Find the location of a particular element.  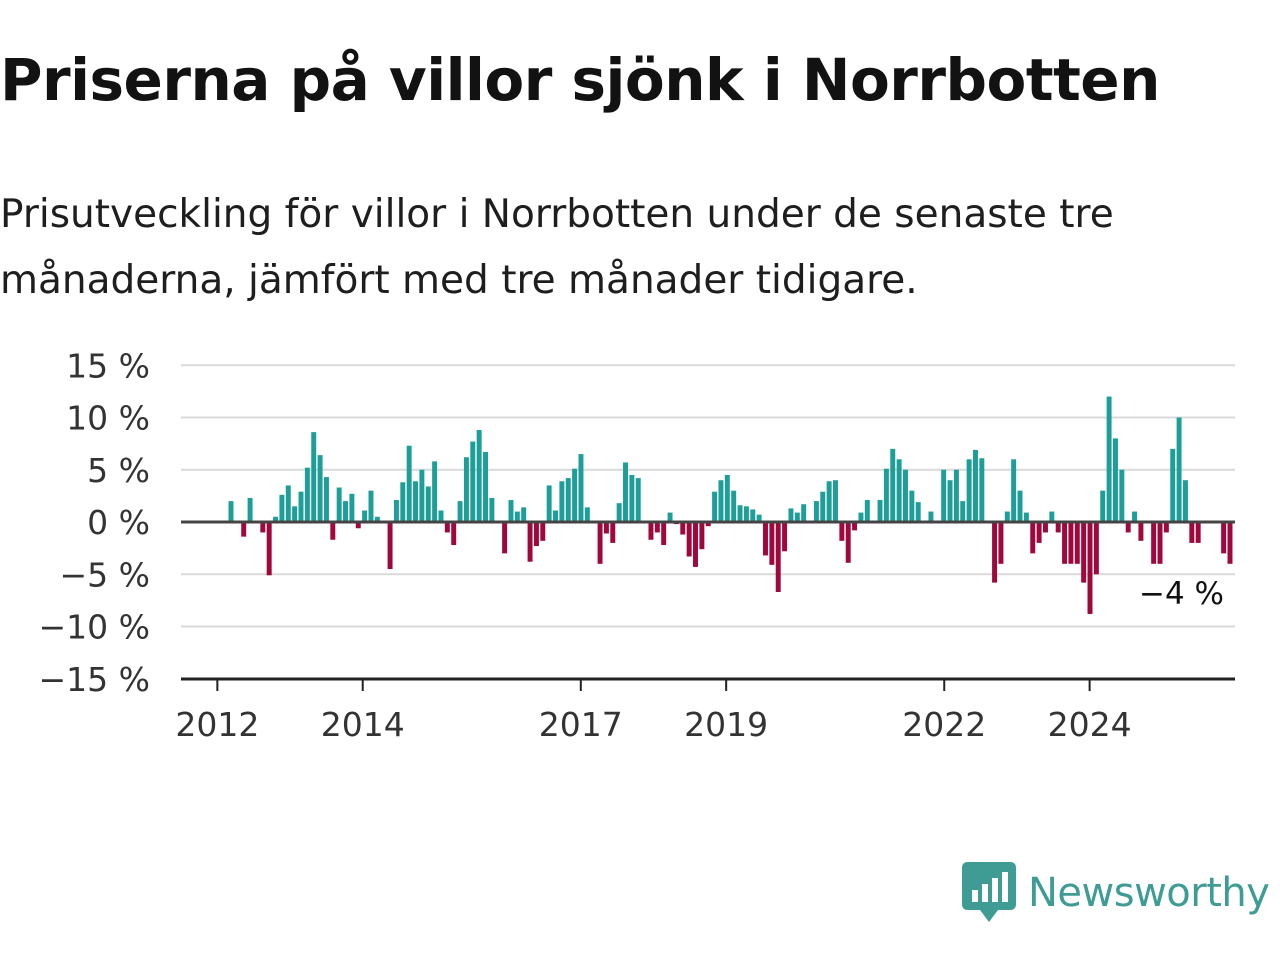

y-axis-ticks: 15 % 10 % 5 % 0 % −5 % −10 % −15 % is located at coordinates (95, 522).